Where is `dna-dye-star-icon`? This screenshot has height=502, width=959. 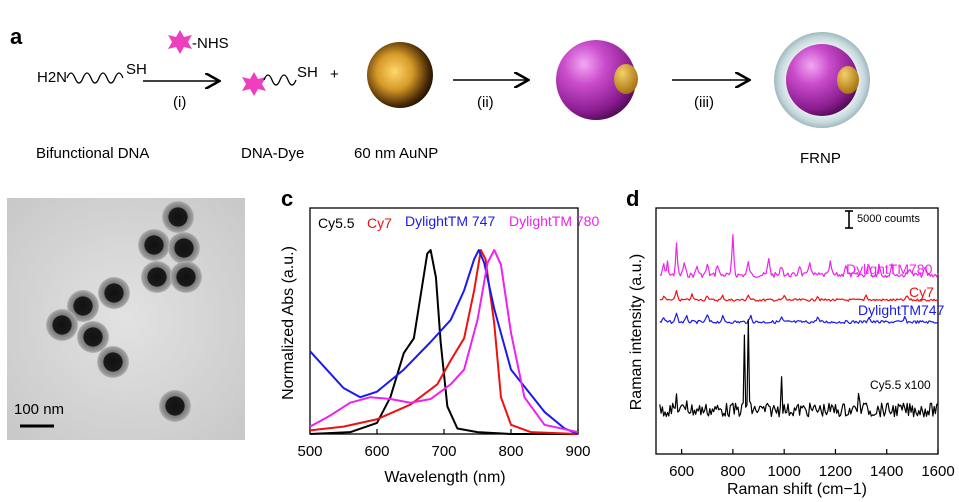 dna-dye-star-icon is located at coordinates (254, 84).